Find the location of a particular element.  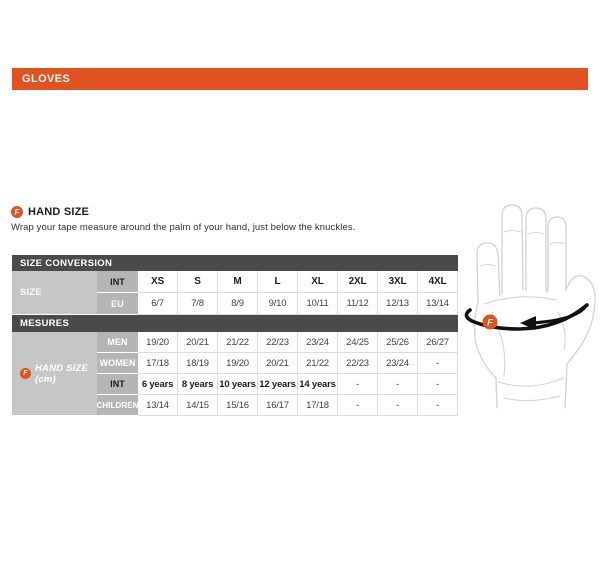

size-conversion-bar: SIZE CONVERSION is located at coordinates (235, 263).